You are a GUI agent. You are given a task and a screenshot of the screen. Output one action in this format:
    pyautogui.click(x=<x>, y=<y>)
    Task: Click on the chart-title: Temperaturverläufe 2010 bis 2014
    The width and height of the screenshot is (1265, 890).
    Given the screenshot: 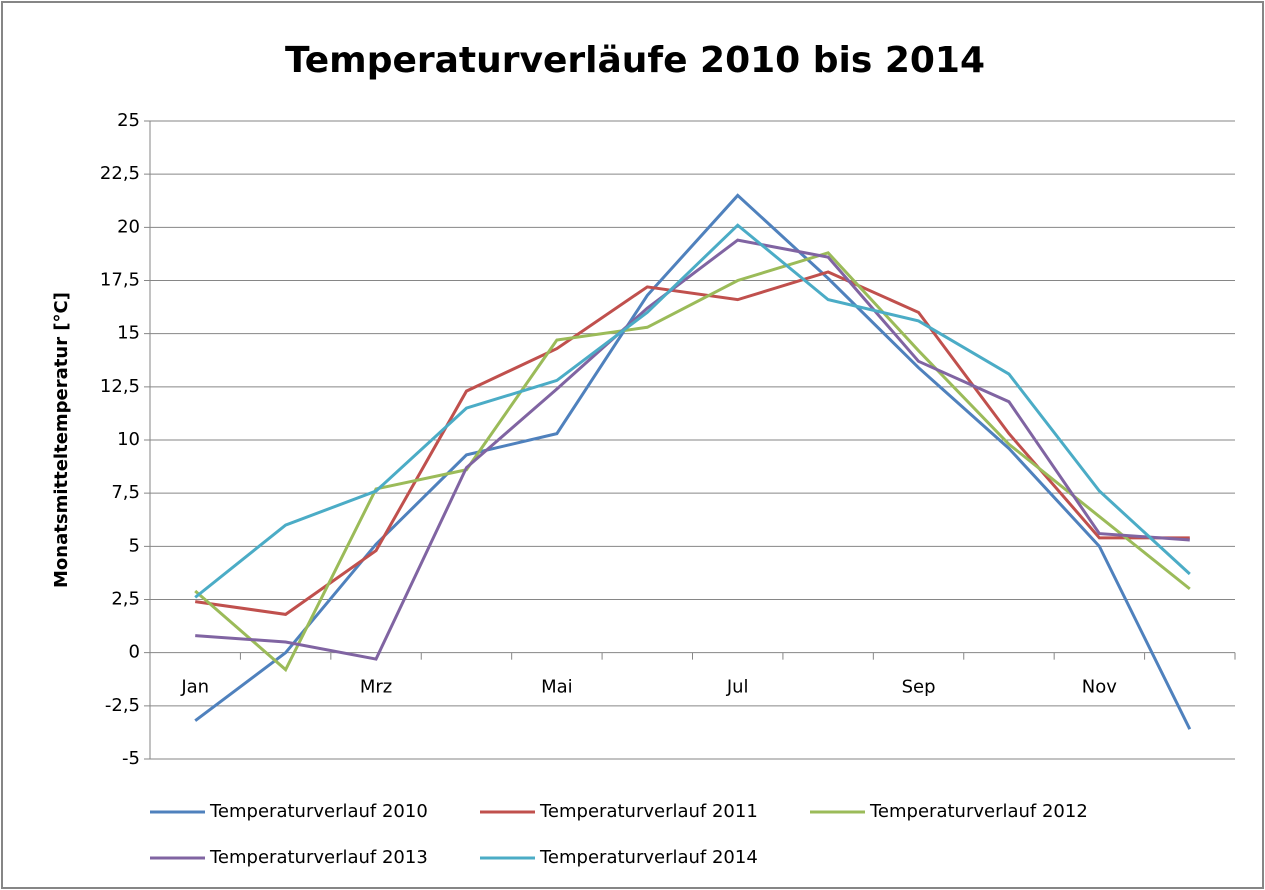 What is the action you would take?
    pyautogui.click(x=635, y=60)
    